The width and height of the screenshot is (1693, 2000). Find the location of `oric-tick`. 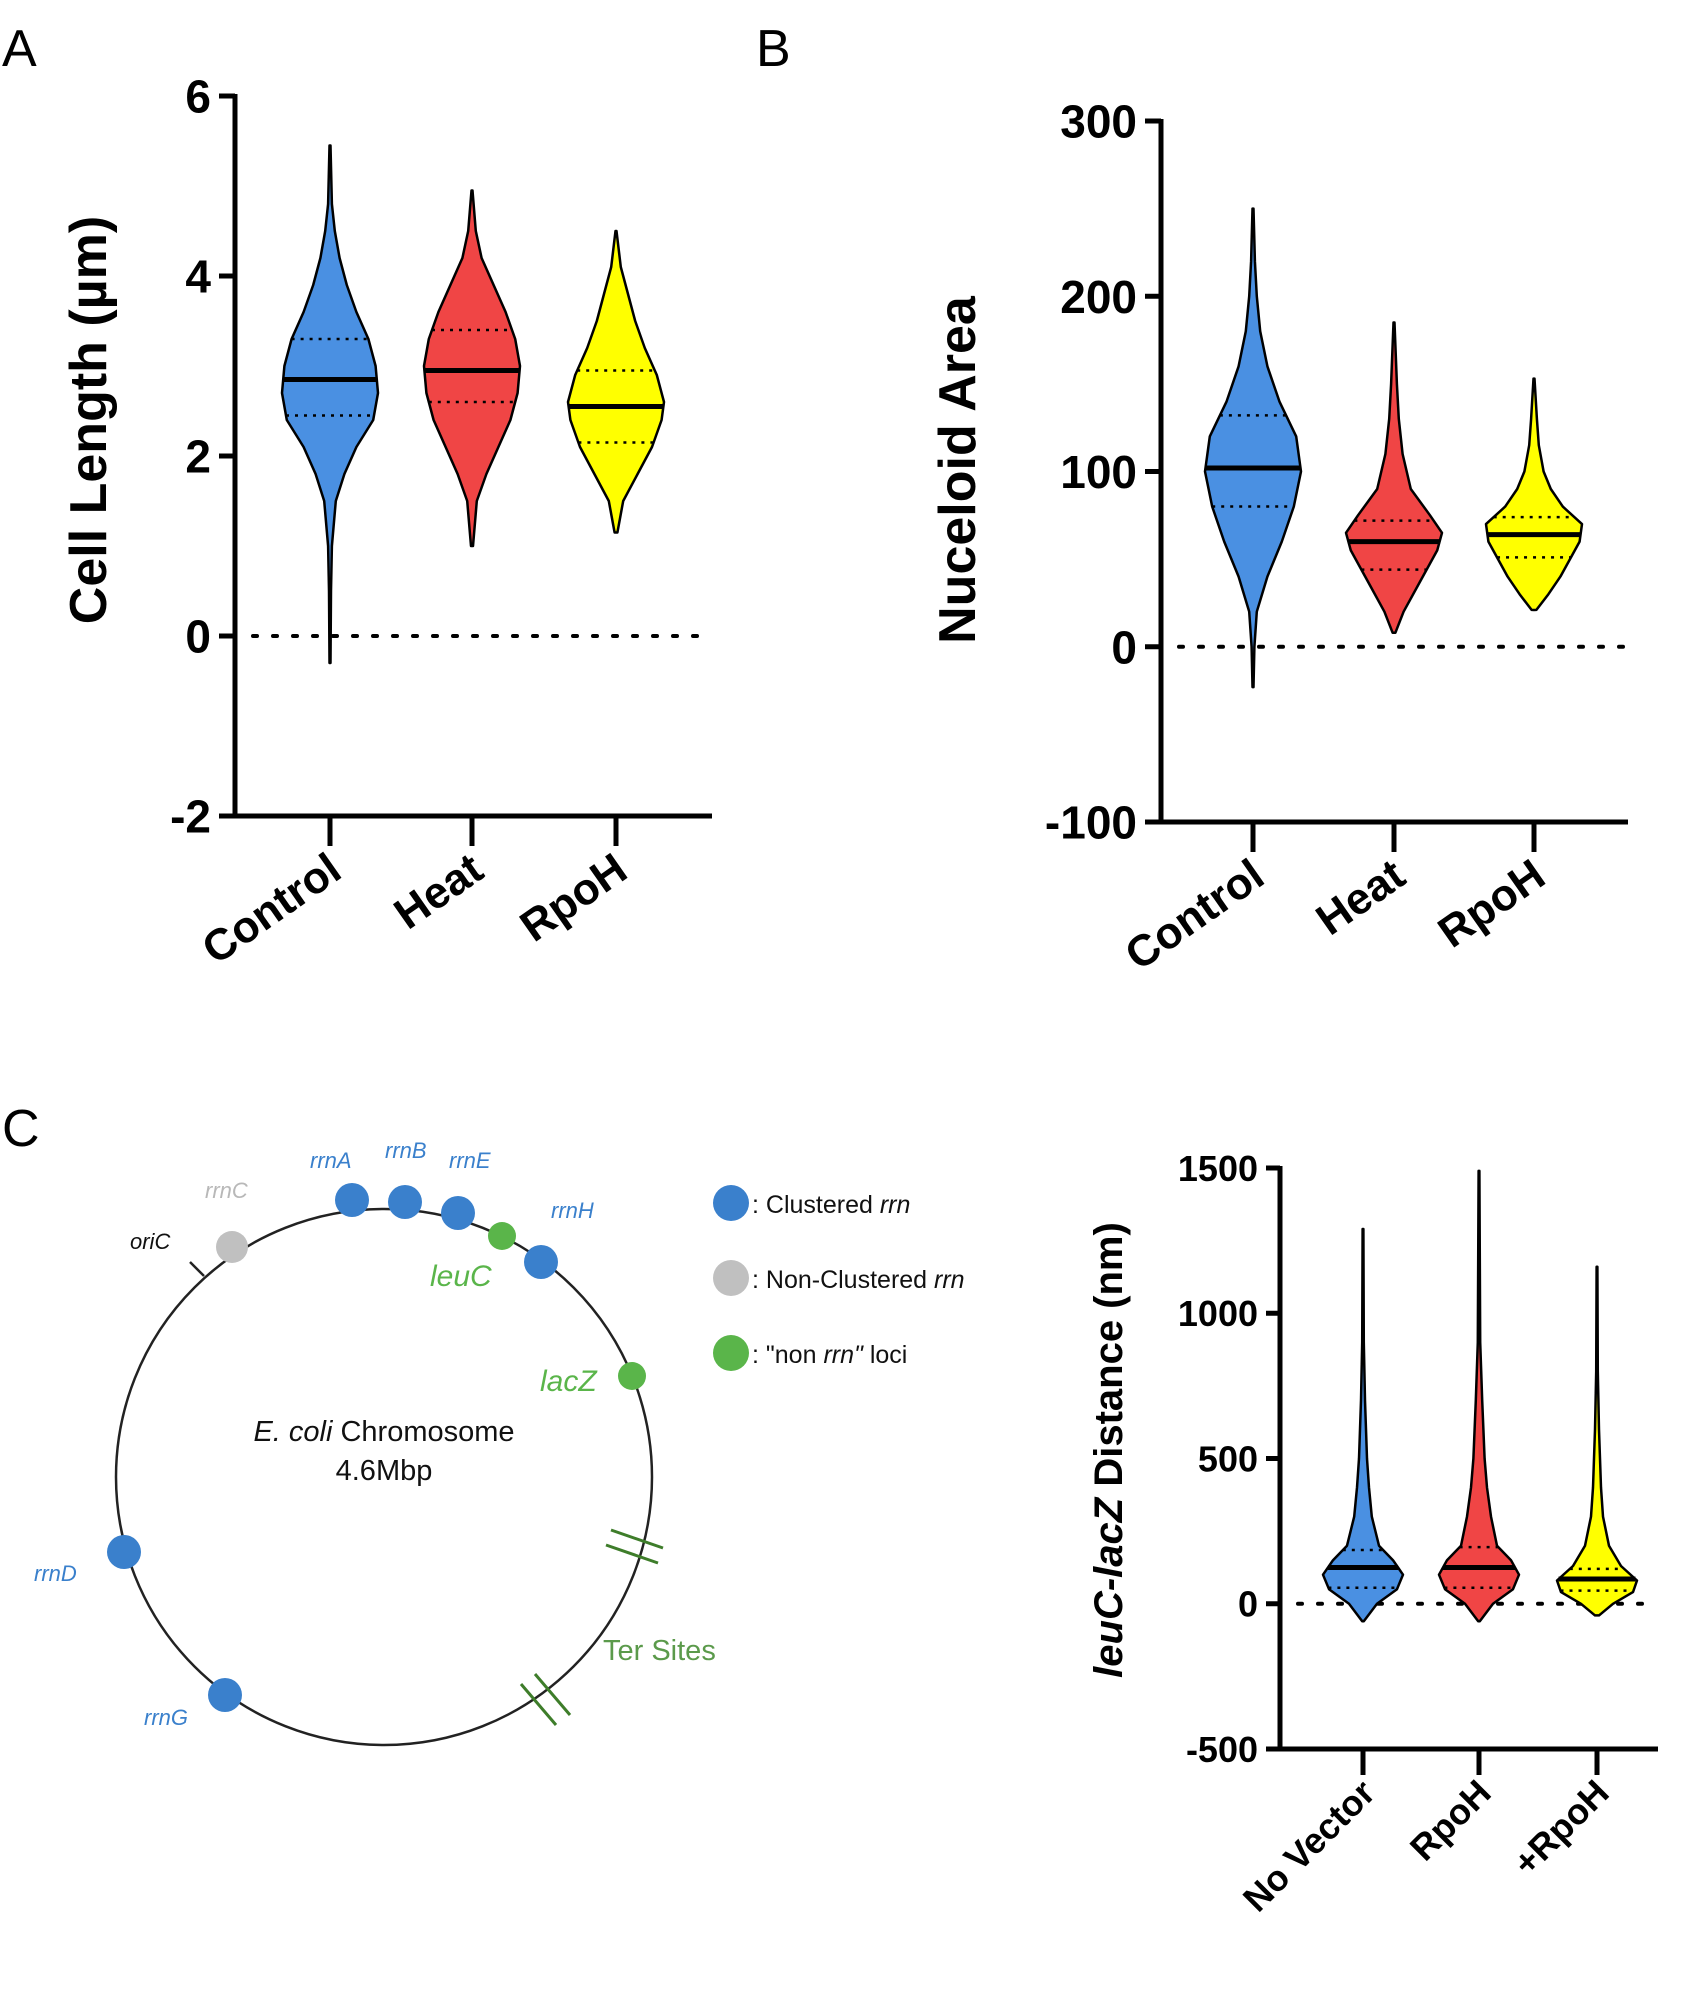

oric-tick is located at coordinates (197, 1269).